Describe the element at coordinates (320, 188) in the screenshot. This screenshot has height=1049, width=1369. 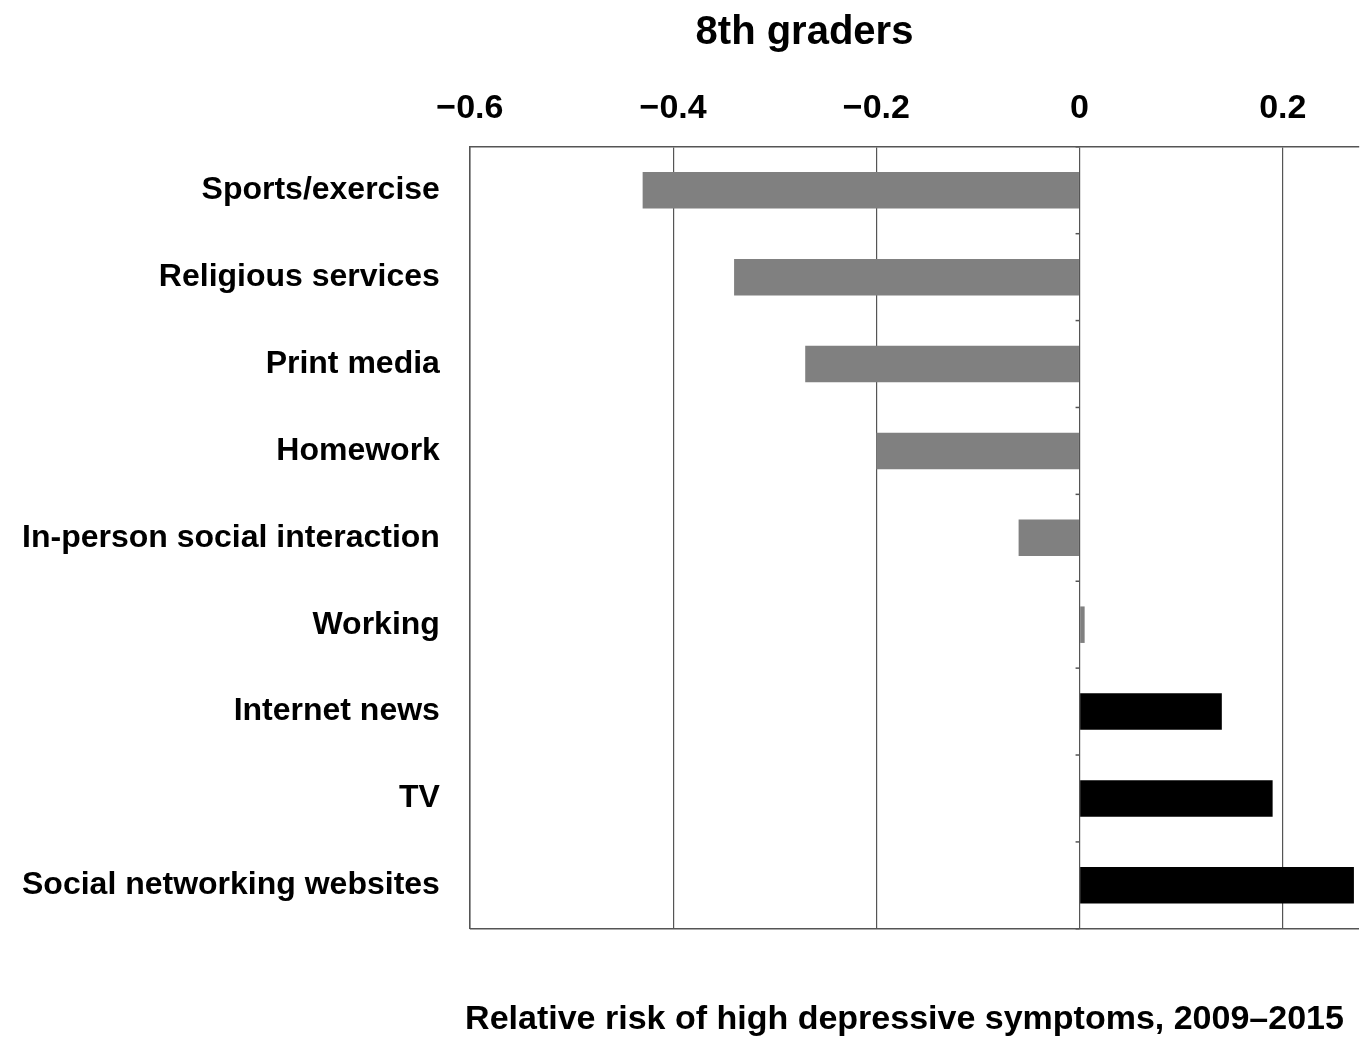
I see `y-tick-label: Sports/exercise` at that location.